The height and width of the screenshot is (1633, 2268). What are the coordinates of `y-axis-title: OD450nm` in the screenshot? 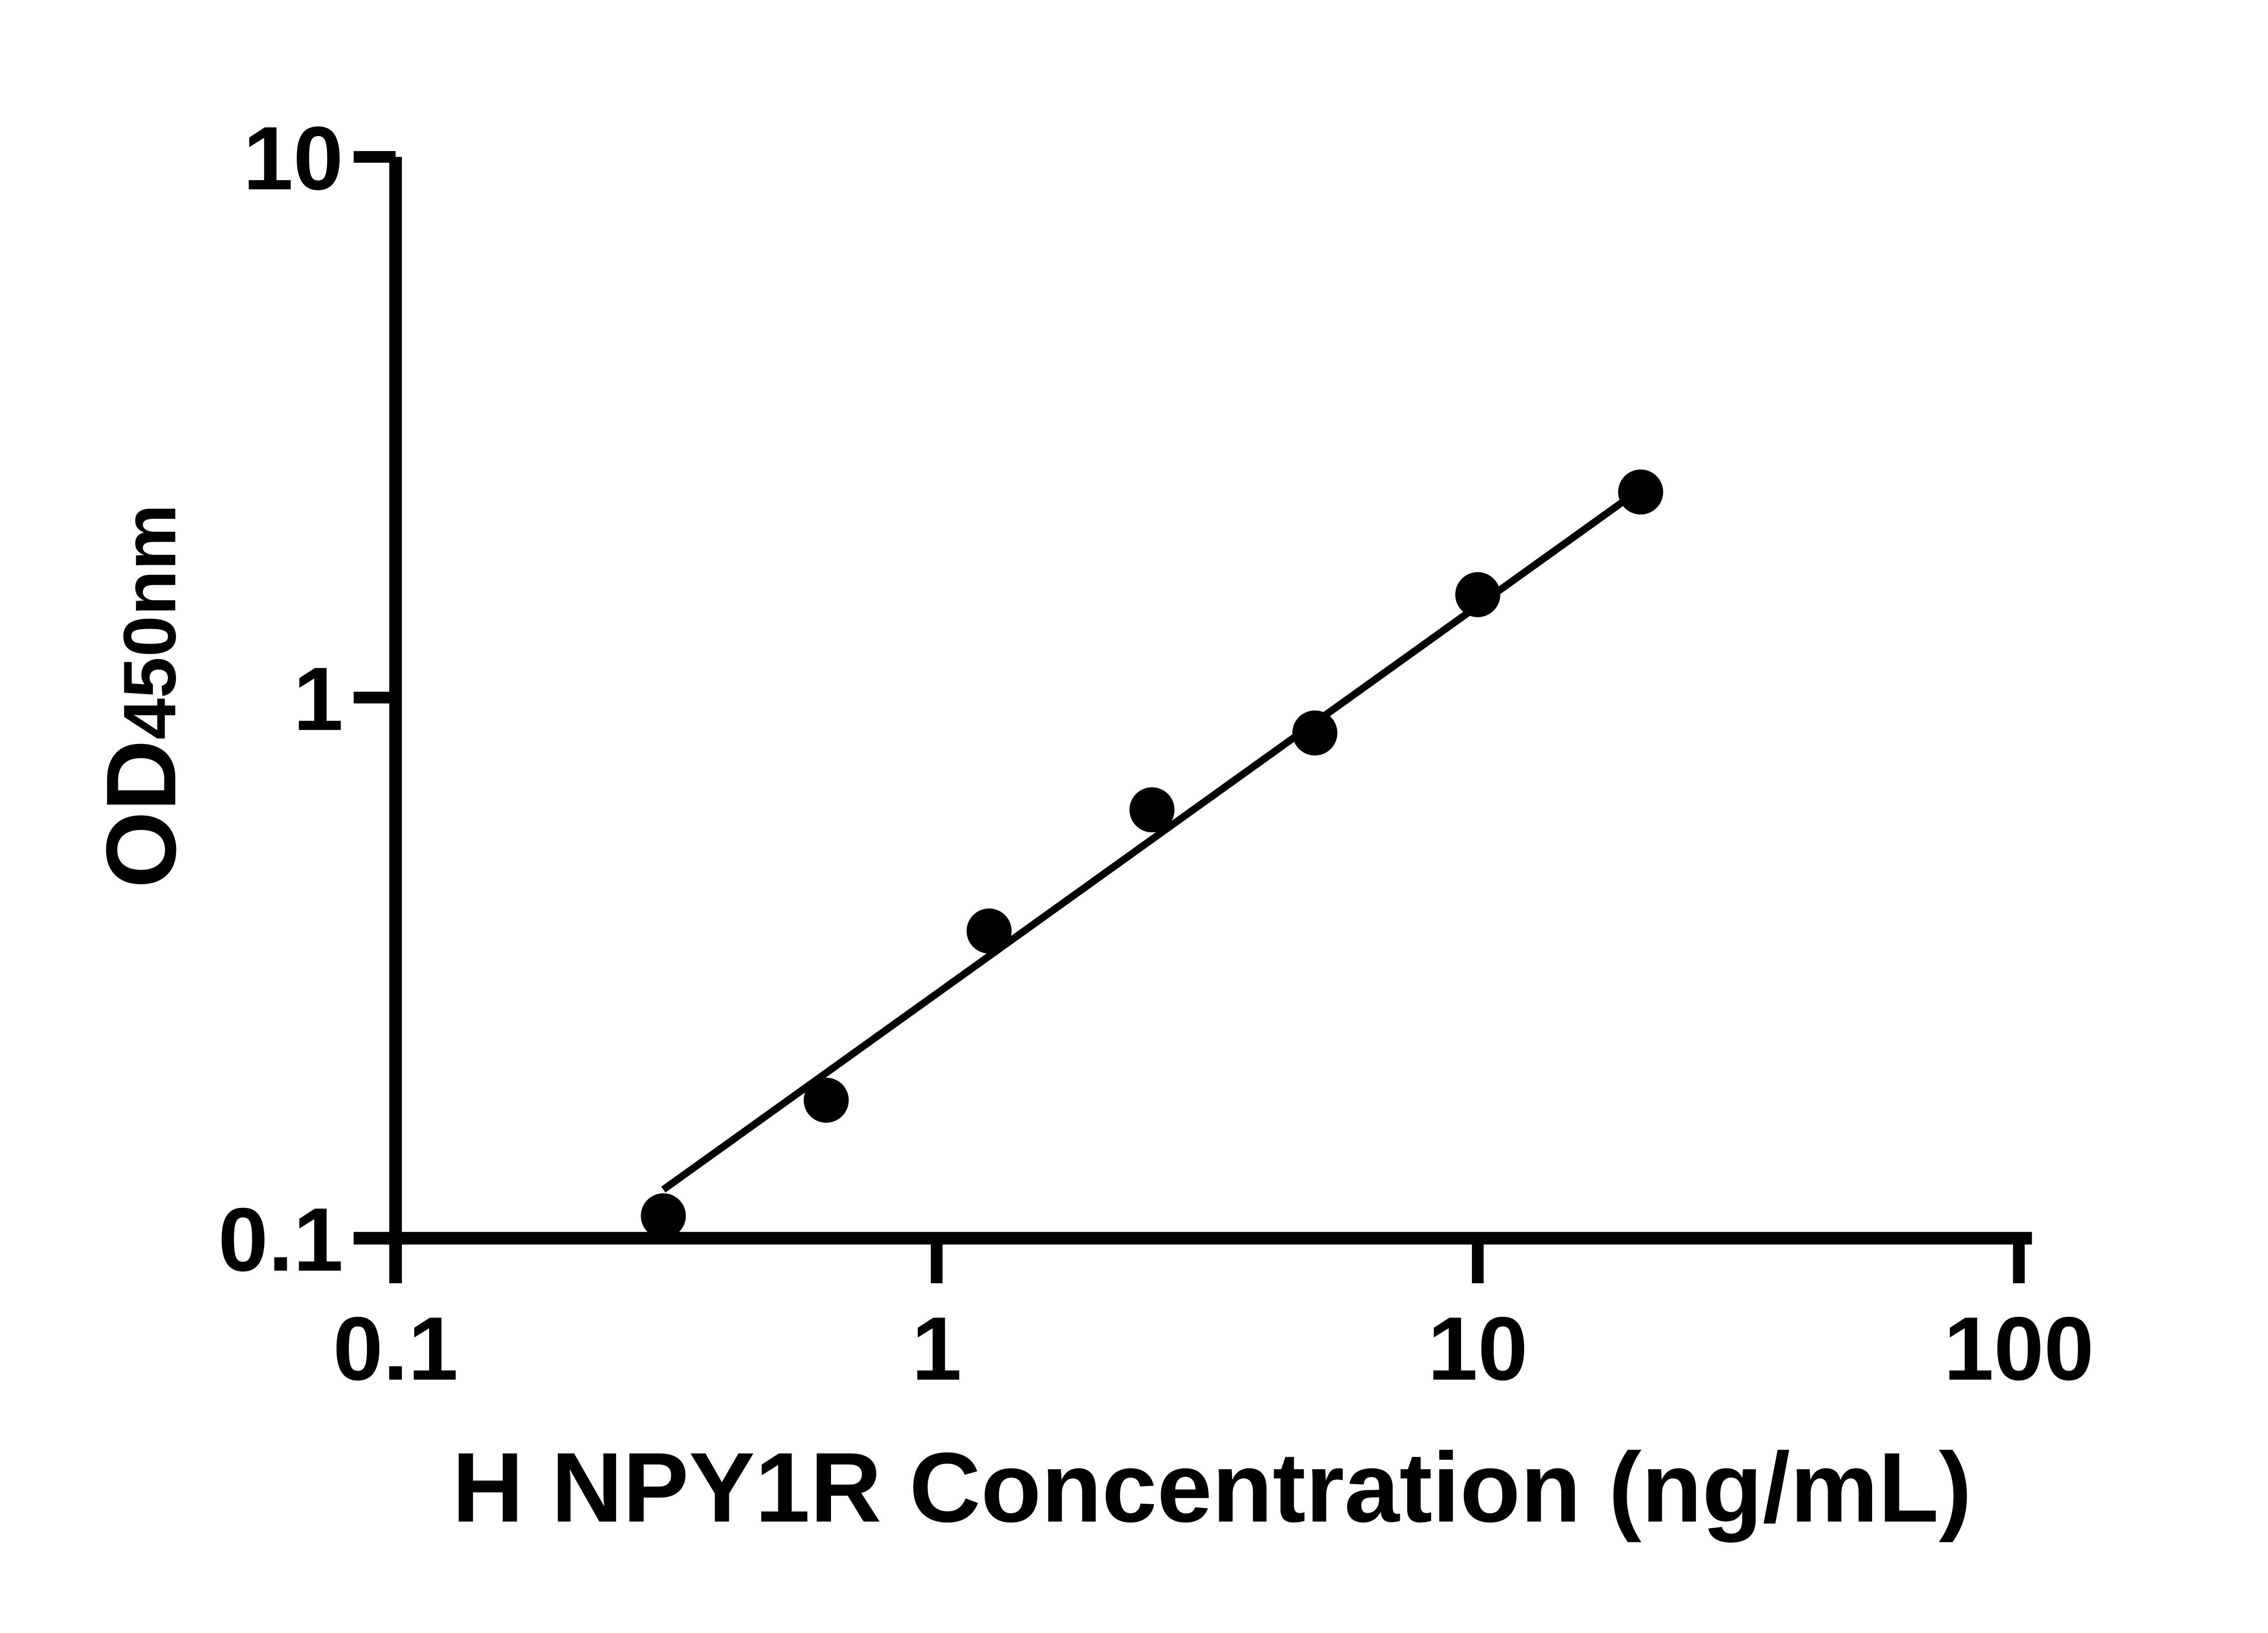 It's located at (141, 696).